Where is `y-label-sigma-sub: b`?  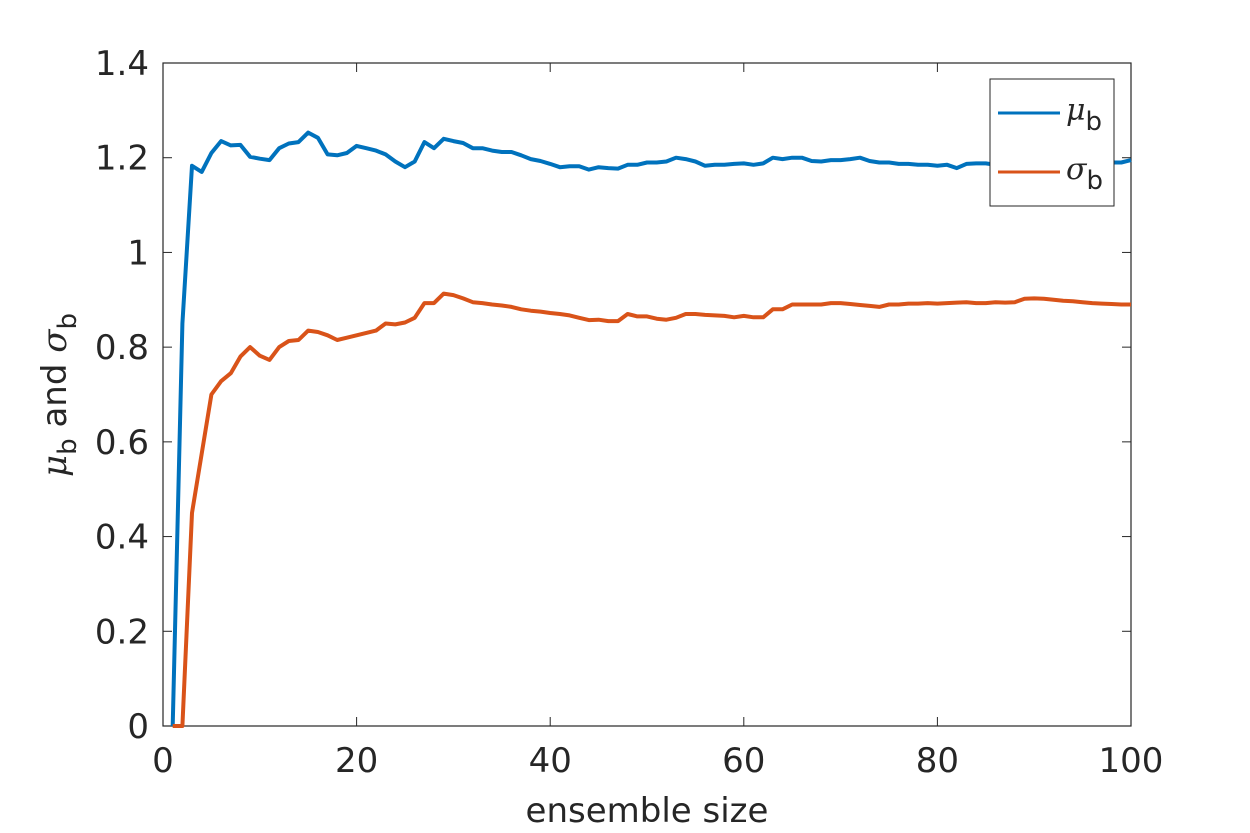
y-label-sigma-sub: b is located at coordinates (68, 321).